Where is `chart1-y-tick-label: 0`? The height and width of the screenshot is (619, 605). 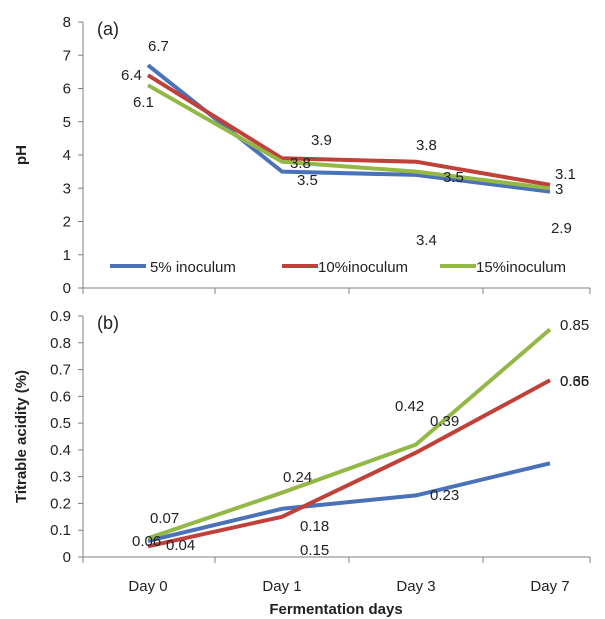
chart1-y-tick-label: 0 is located at coordinates (67, 557).